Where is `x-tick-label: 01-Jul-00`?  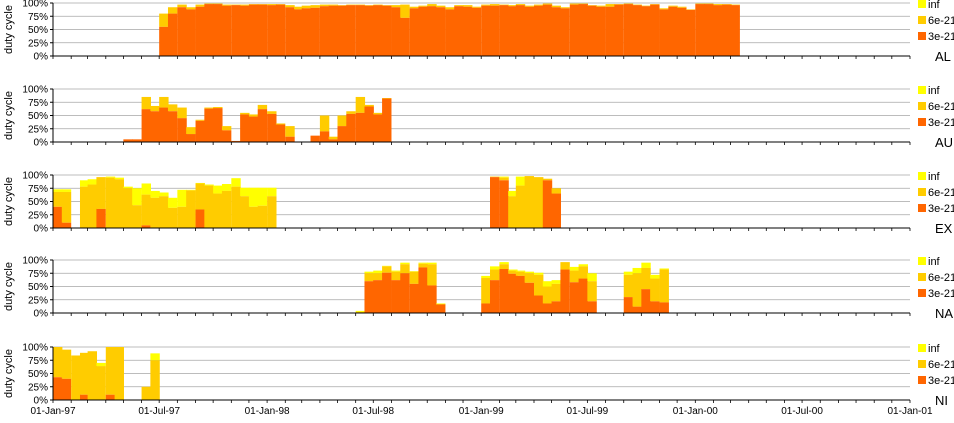
x-tick-label: 01-Jul-00 is located at coordinates (802, 411).